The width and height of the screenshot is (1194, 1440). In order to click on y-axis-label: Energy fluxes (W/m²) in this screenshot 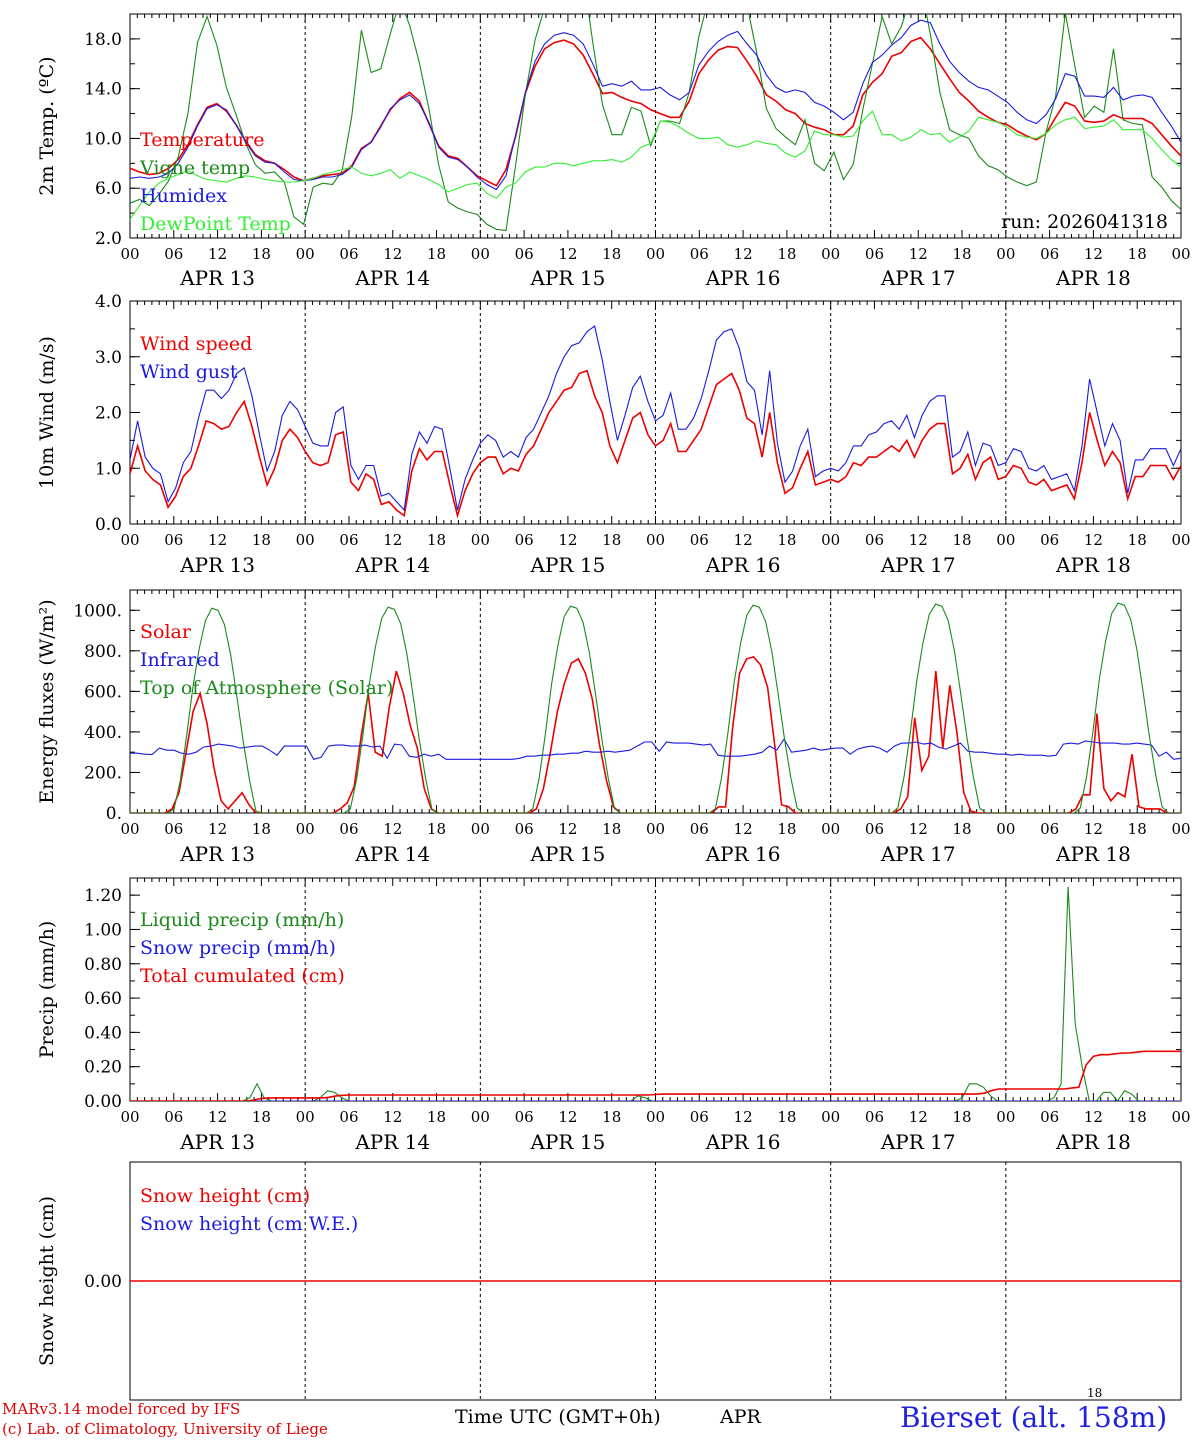, I will do `click(47, 701)`.